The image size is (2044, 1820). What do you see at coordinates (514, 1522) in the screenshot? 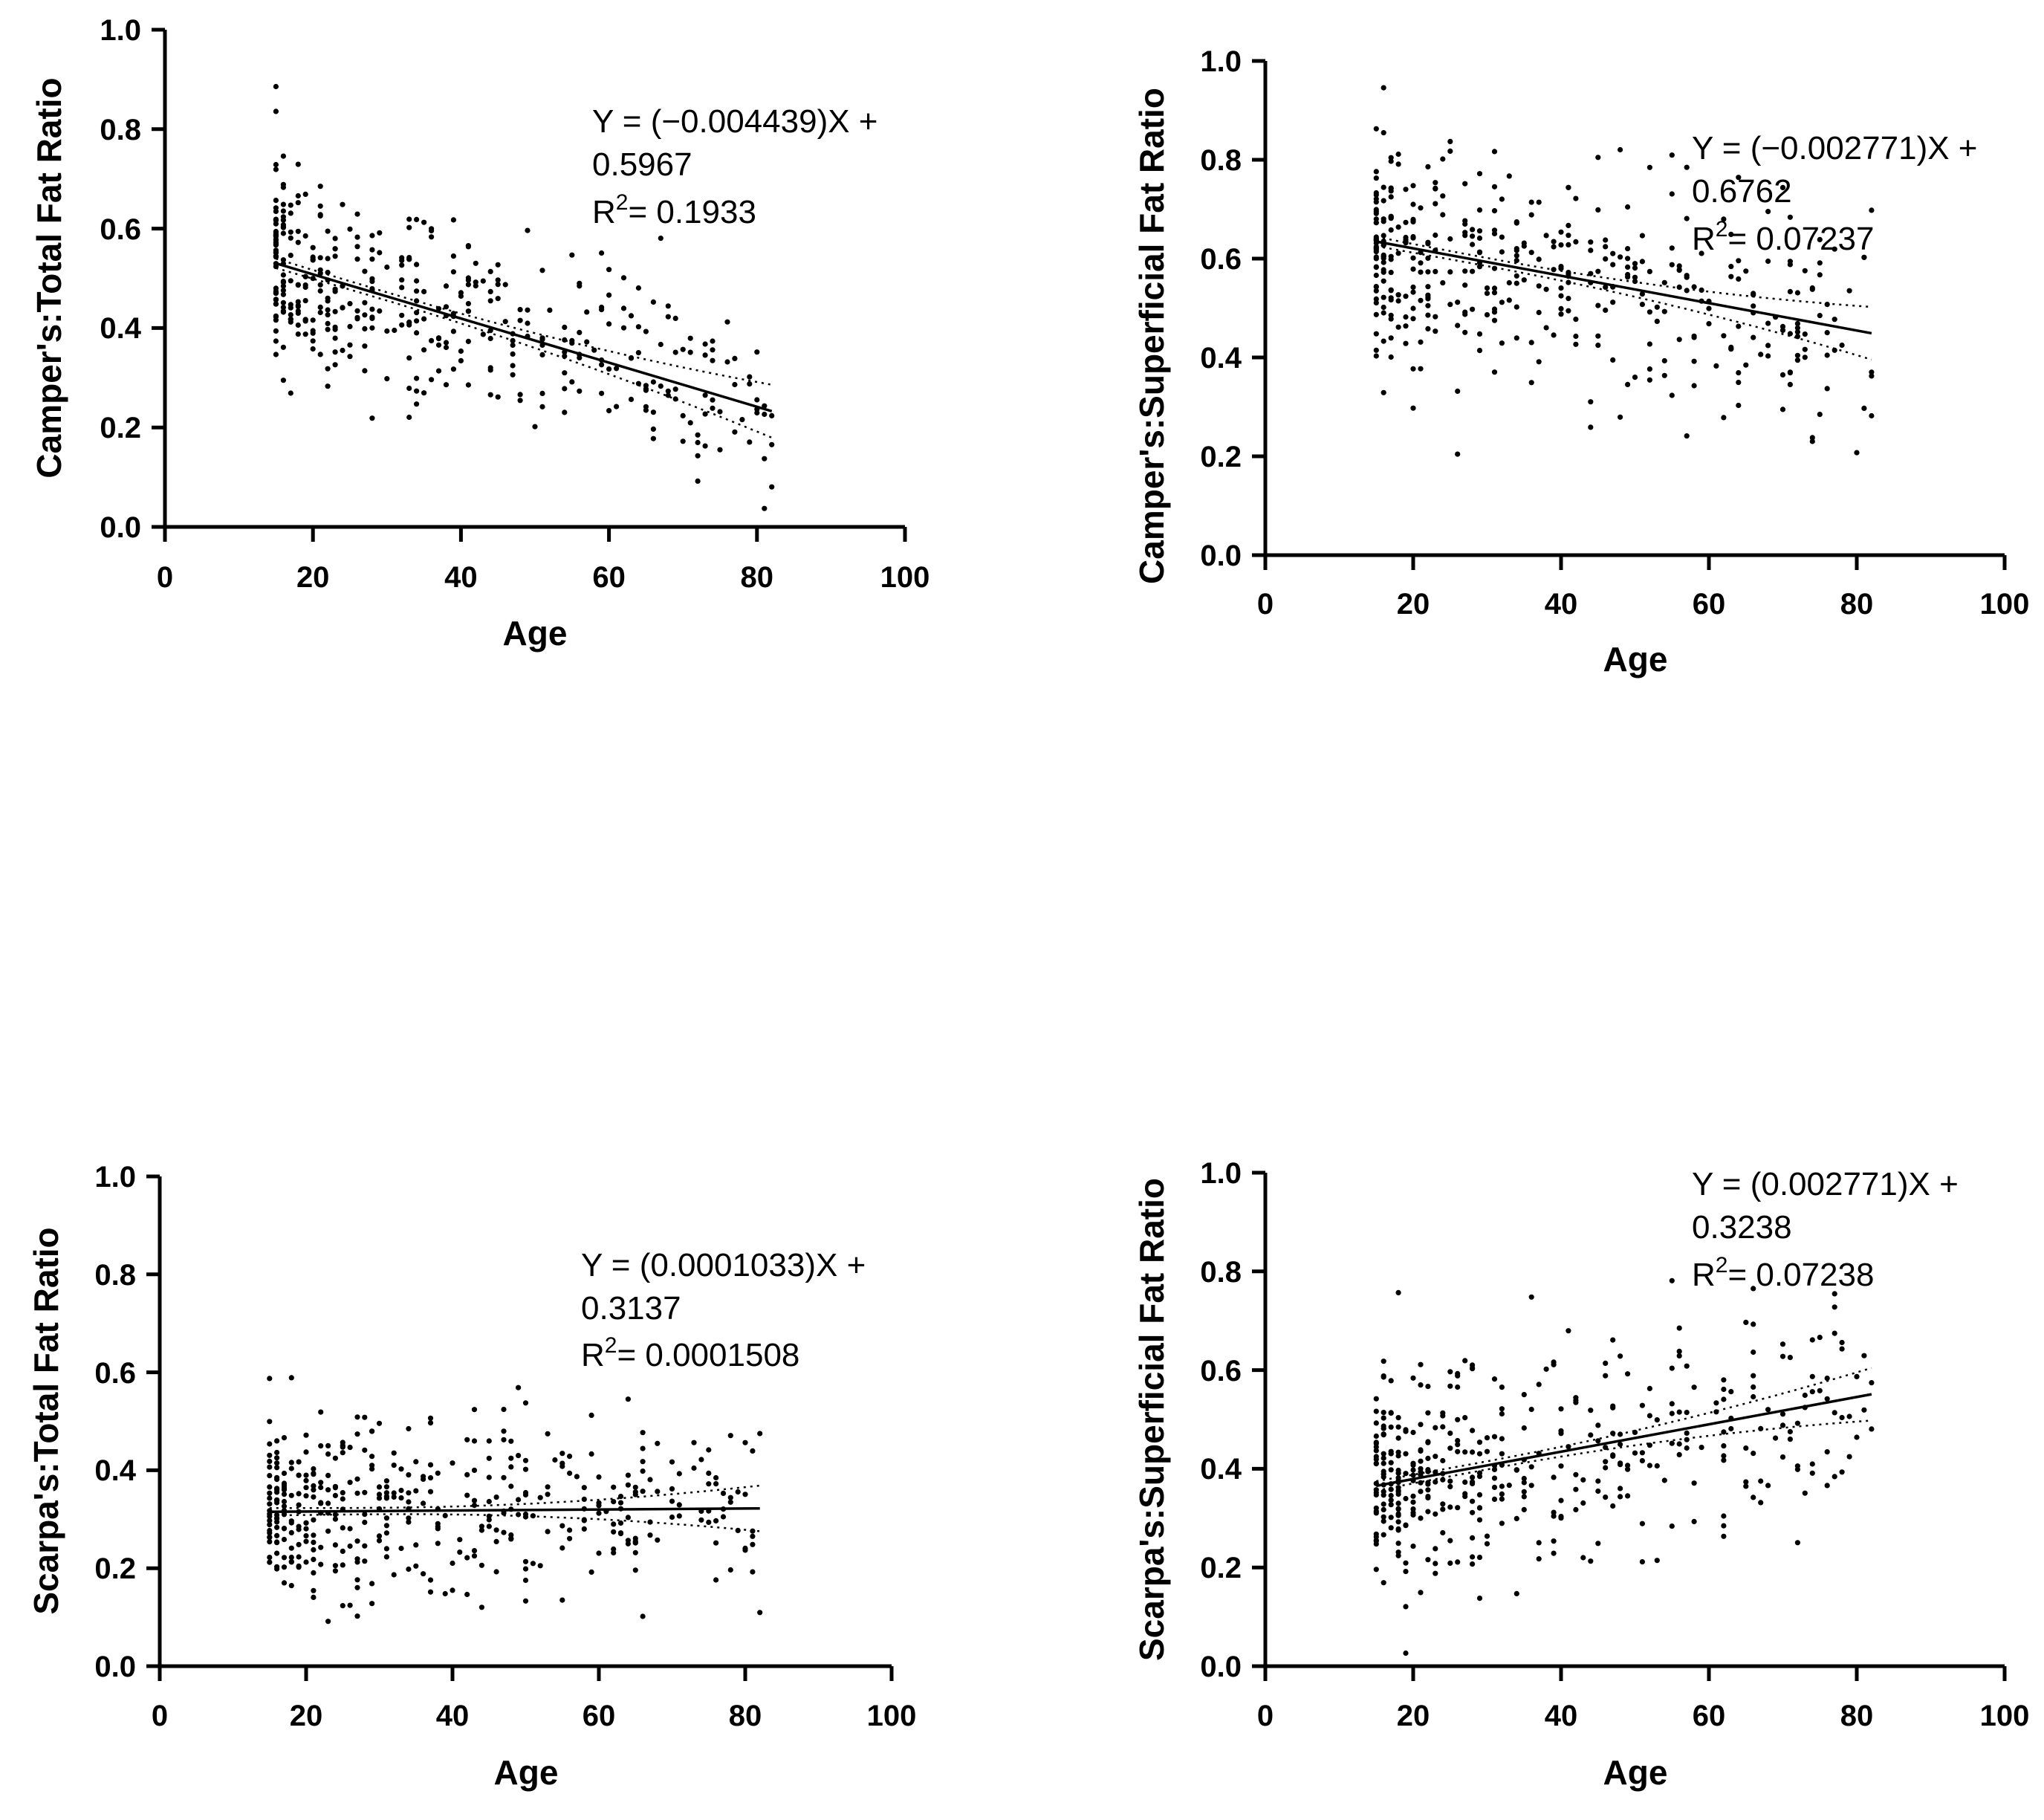
I see `panel-3-confidence-band-lower` at bounding box center [514, 1522].